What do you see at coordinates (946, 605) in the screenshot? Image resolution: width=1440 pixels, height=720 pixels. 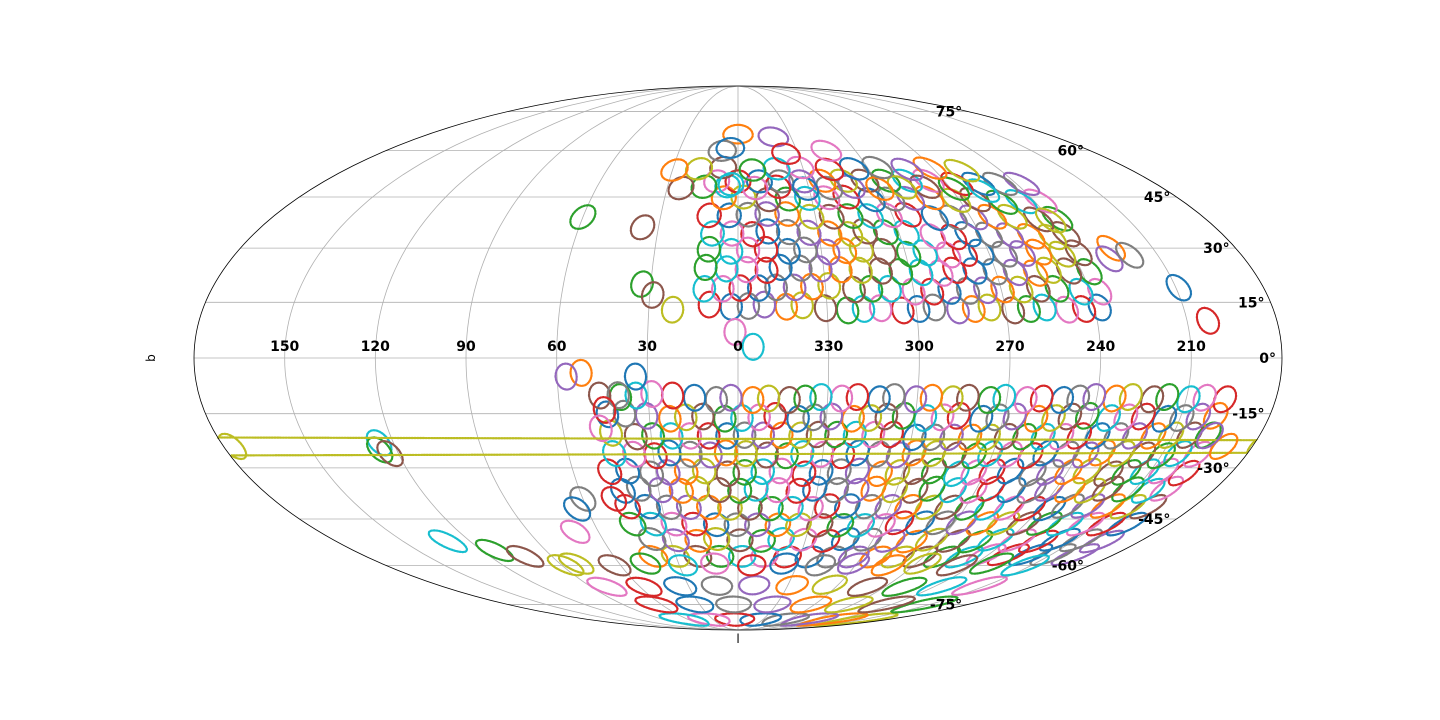 I see `y-tick-label: -75°` at bounding box center [946, 605].